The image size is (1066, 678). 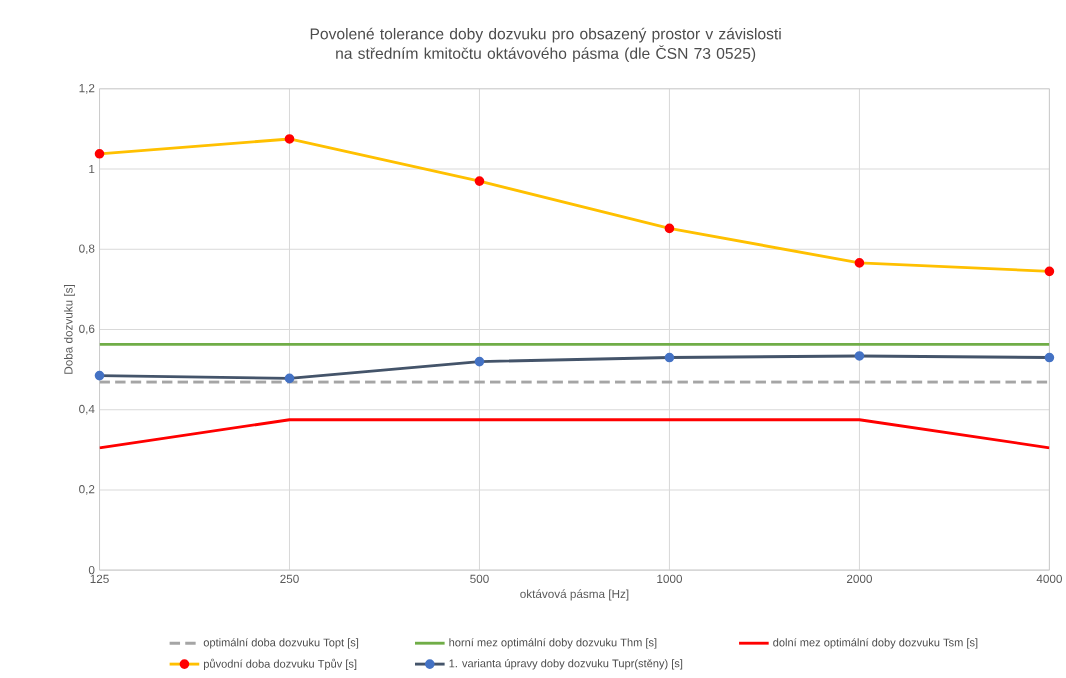 What do you see at coordinates (87, 489) in the screenshot?
I see `y-tick-label: 0,2` at bounding box center [87, 489].